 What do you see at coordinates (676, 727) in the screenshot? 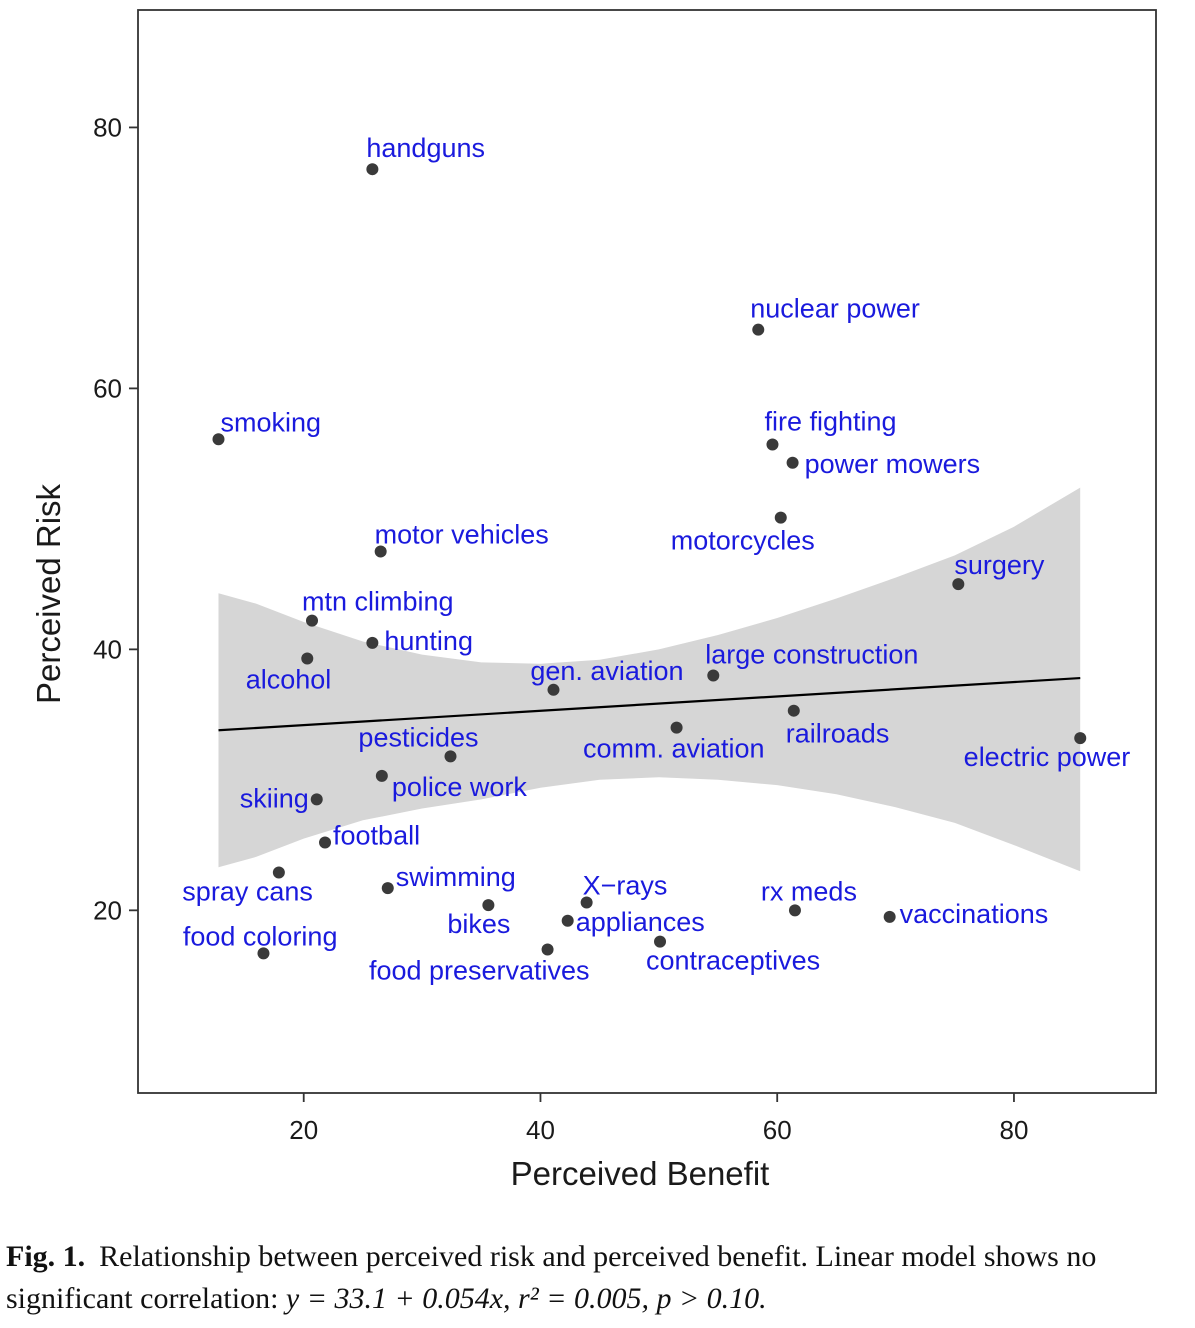
I see `data-point-comm-aviation` at bounding box center [676, 727].